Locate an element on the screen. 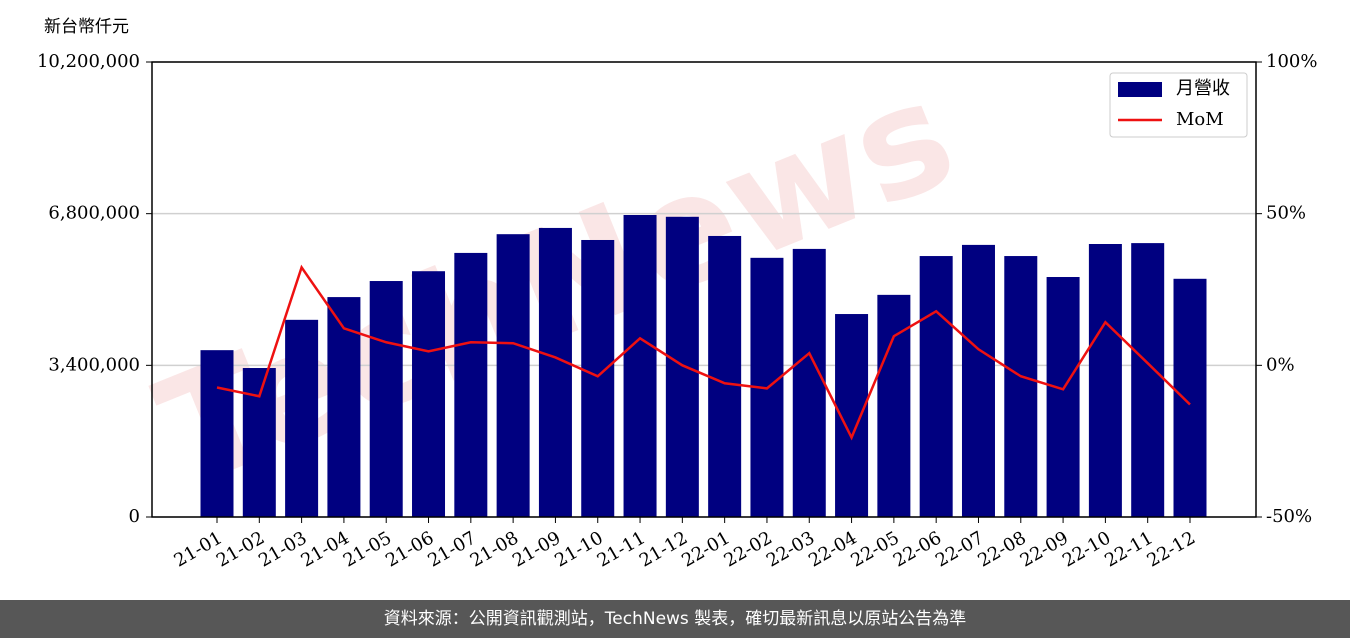 The height and width of the screenshot is (638, 1350). x-tick-label: 22-12 is located at coordinates (1171, 549).